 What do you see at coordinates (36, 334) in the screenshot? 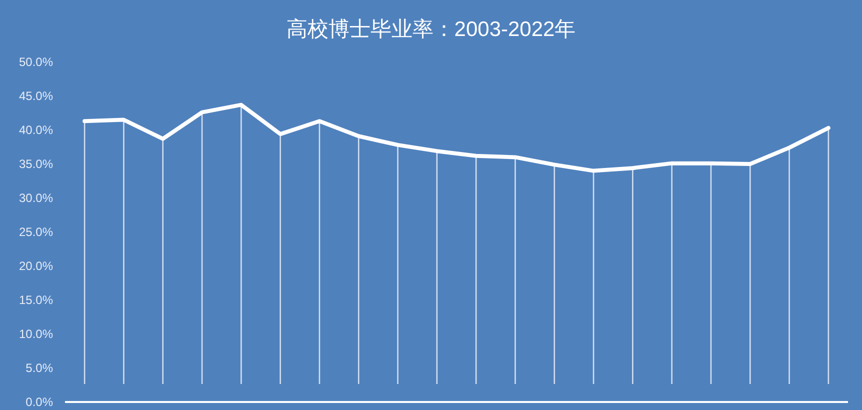
I see `y-tick-label: 10.0%` at bounding box center [36, 334].